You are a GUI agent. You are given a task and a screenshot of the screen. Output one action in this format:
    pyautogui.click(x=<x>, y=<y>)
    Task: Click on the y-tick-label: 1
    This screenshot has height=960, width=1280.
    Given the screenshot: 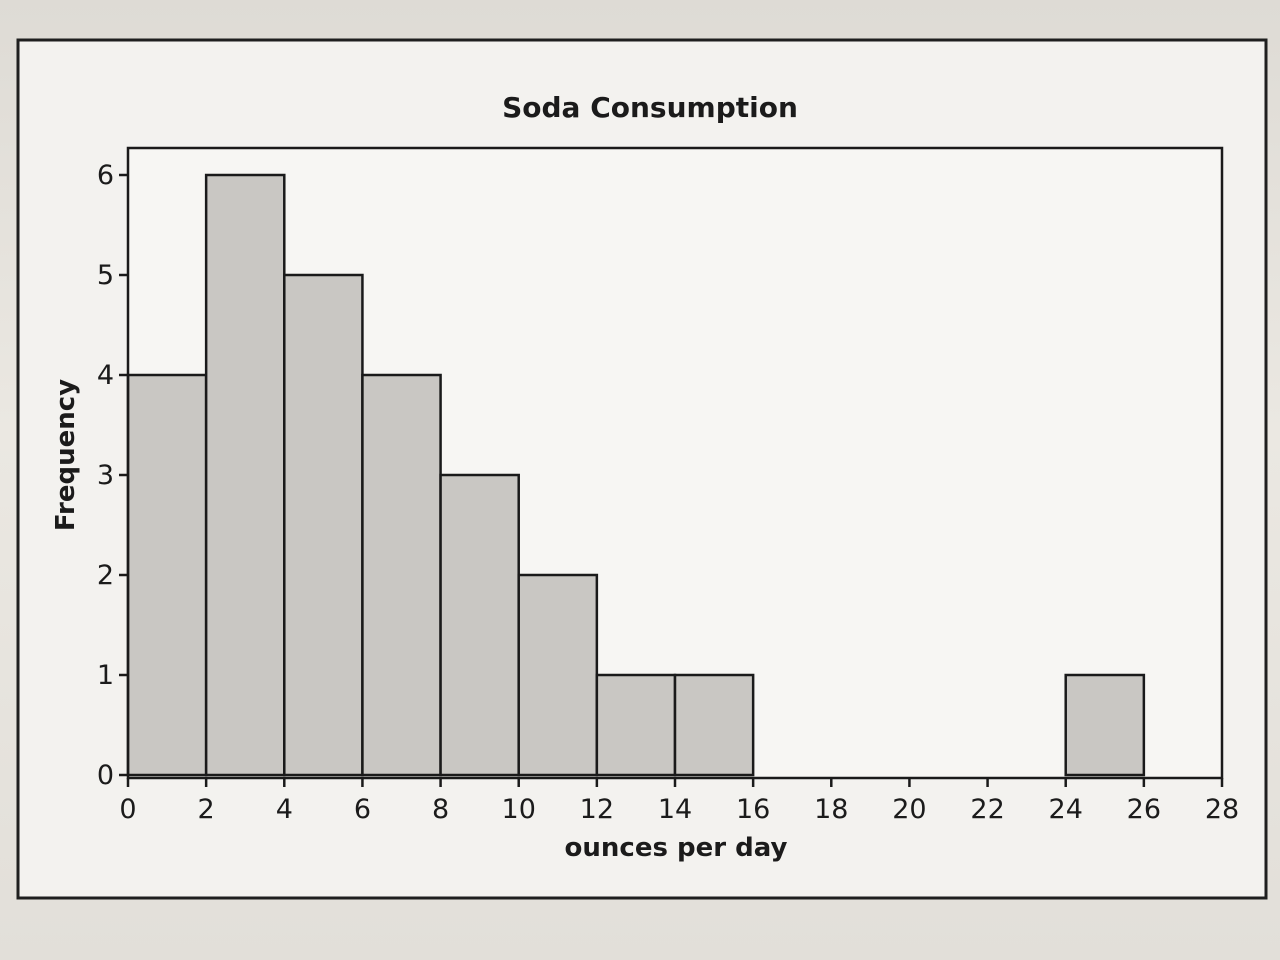 What is the action you would take?
    pyautogui.click(x=105, y=675)
    